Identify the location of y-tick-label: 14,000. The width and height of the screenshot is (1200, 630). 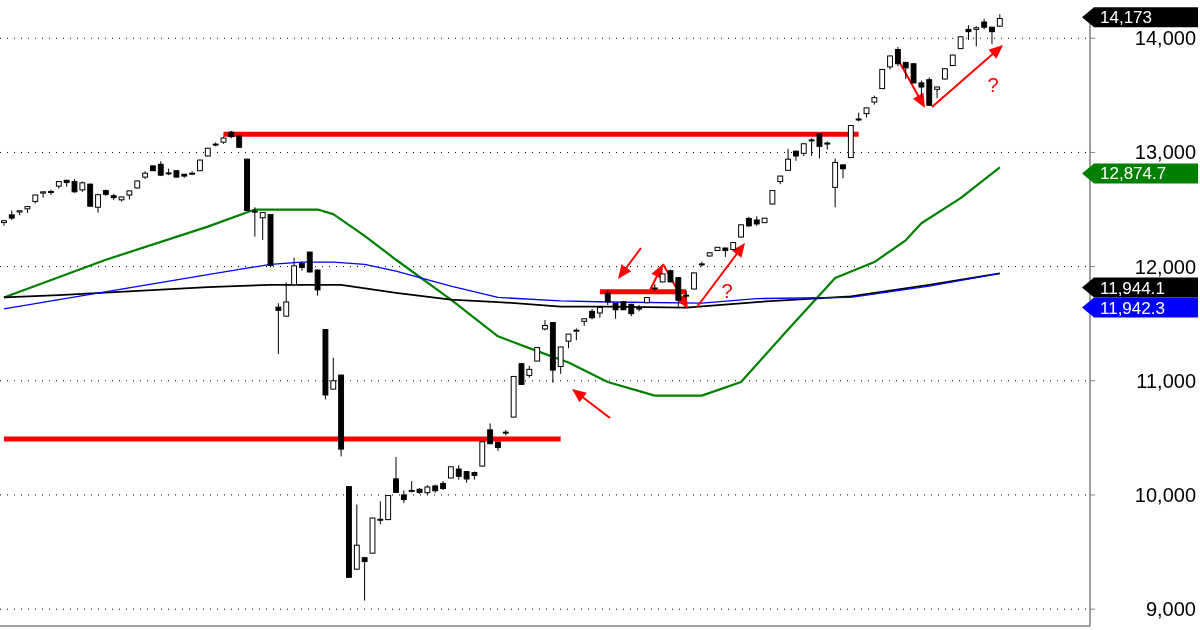
(1165, 38).